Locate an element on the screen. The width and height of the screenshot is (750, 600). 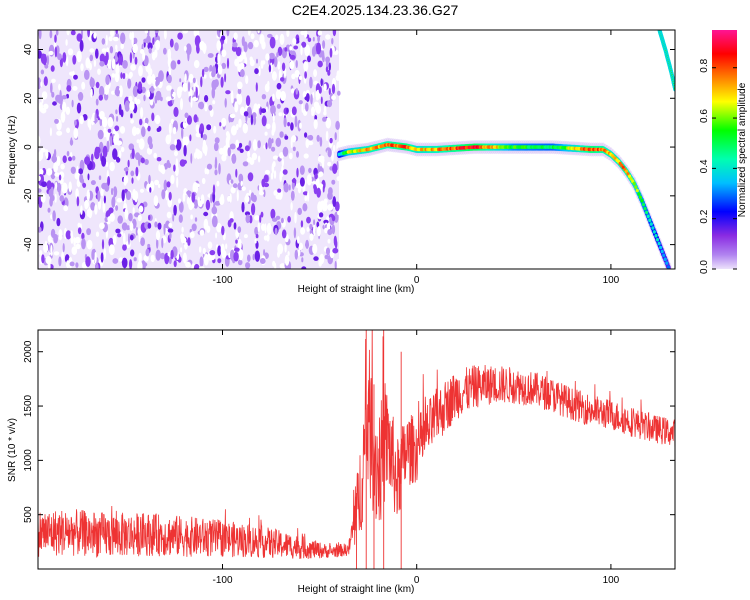
x-tick-label: 0 is located at coordinates (417, 280).